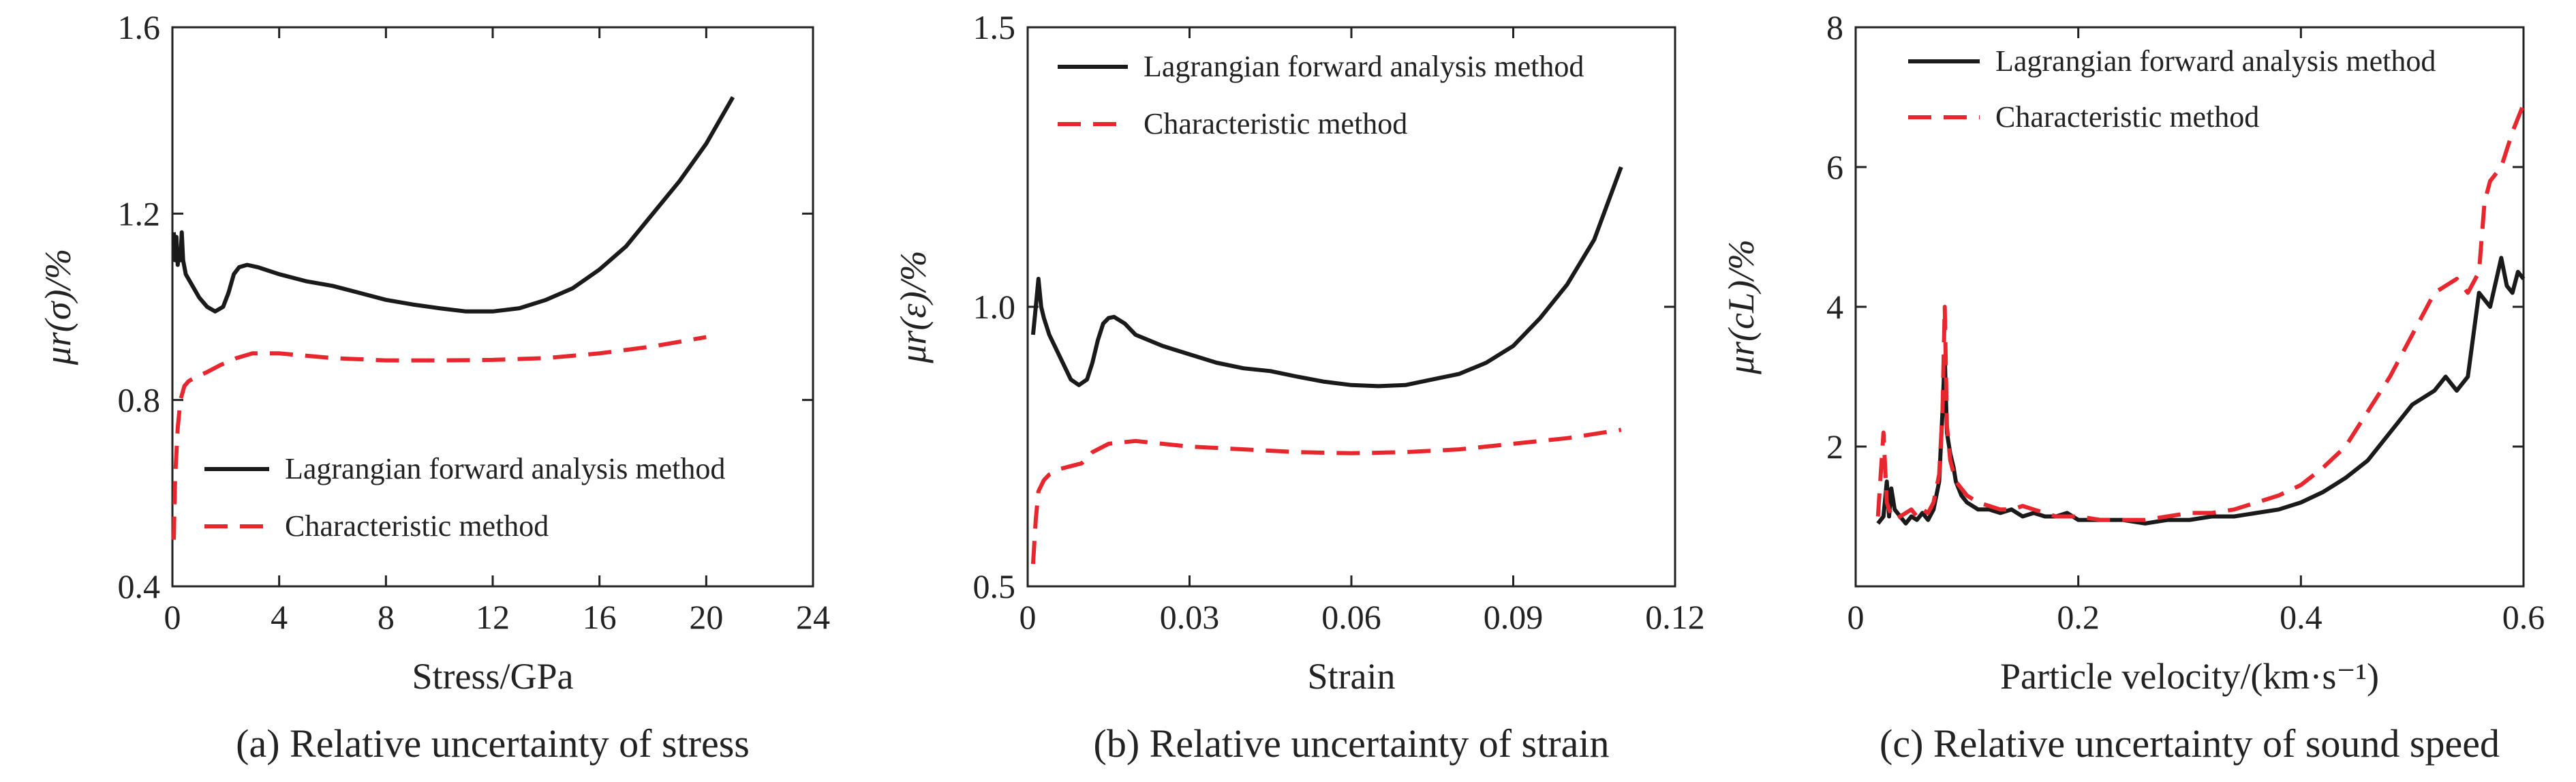 The width and height of the screenshot is (2576, 782). Describe the element at coordinates (995, 307) in the screenshot. I see `y-tick-label: 1.0` at that location.